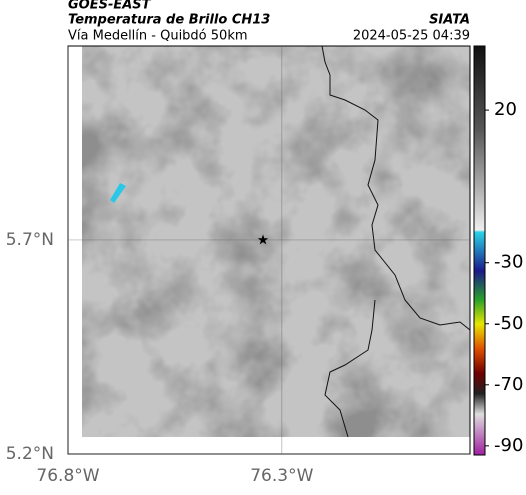 This screenshot has height=495, width=526. What do you see at coordinates (505, 109) in the screenshot?
I see `colorbar-tick-label: 20` at bounding box center [505, 109].